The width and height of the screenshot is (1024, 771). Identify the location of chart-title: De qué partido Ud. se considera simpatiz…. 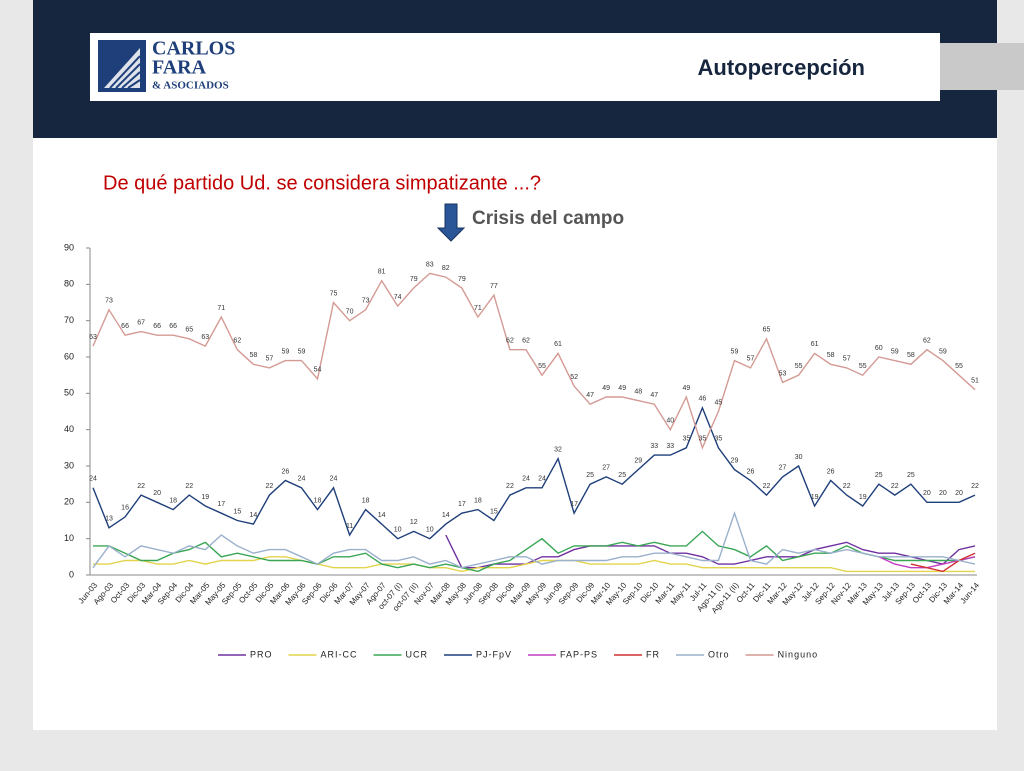
(322, 183).